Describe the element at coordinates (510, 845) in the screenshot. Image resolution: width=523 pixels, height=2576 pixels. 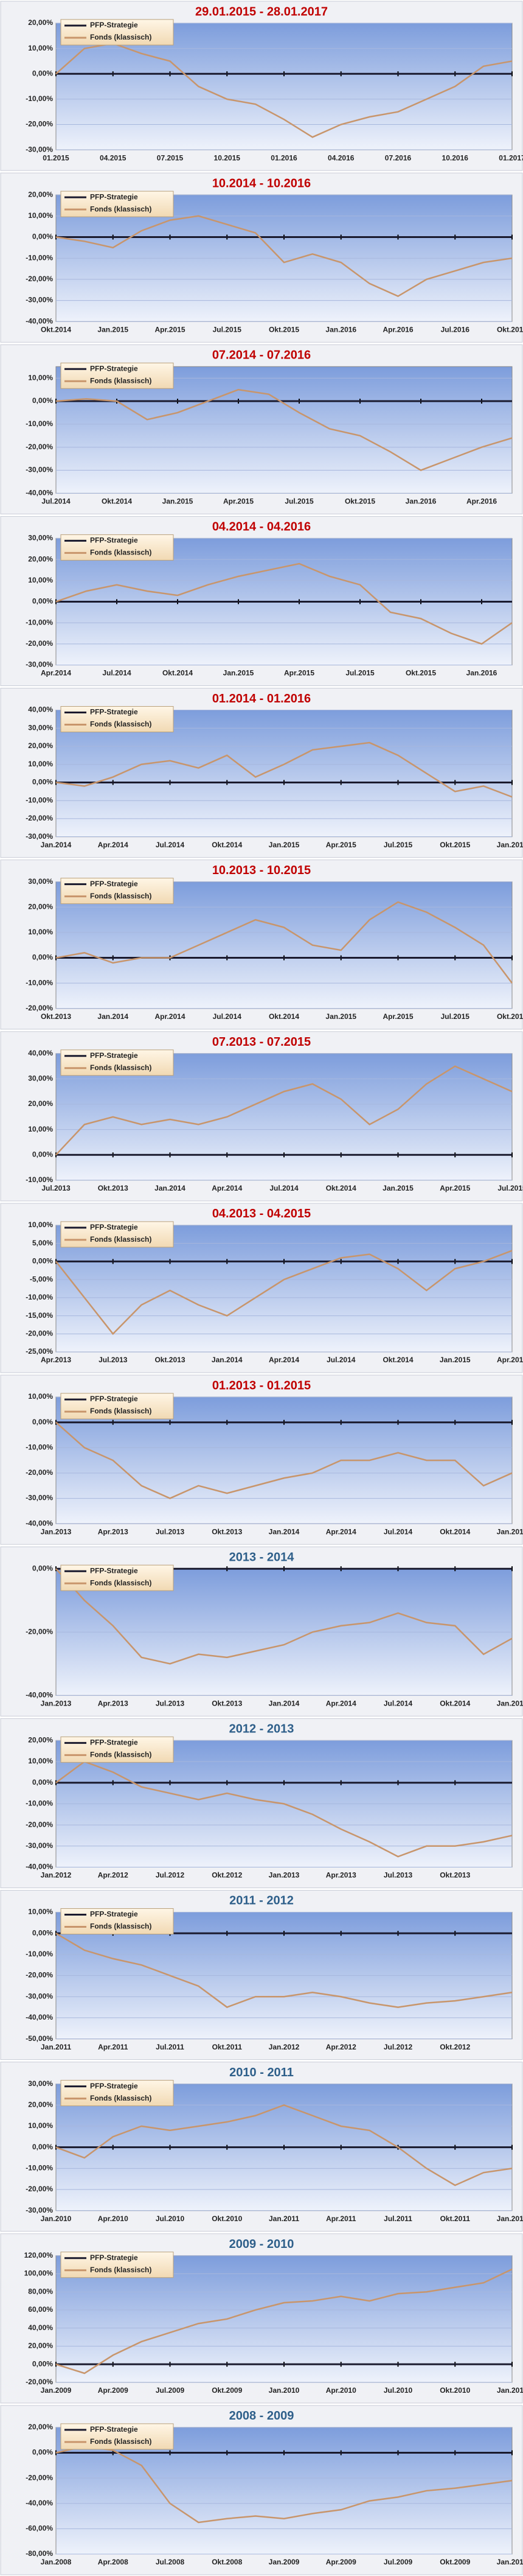
I see `x-tick-label: Jan.2016` at that location.